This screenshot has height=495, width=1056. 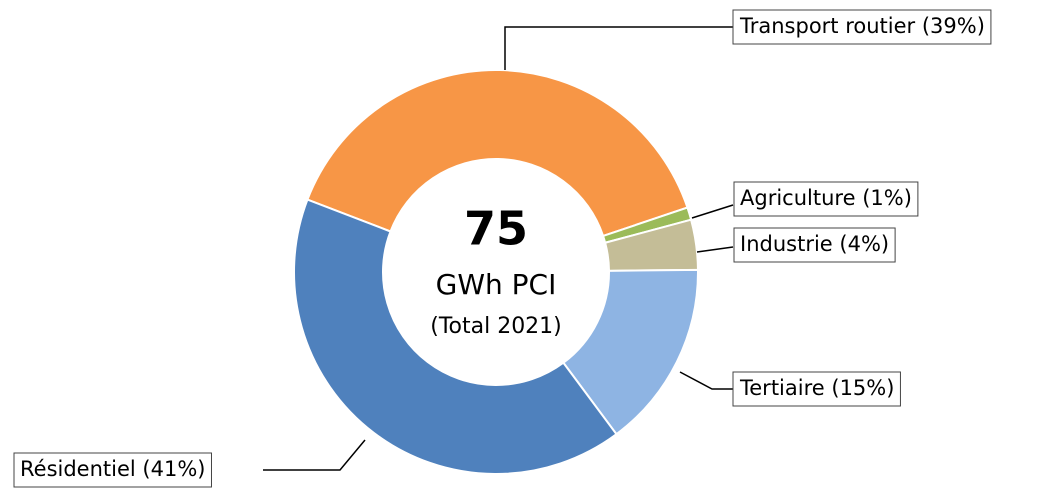 What do you see at coordinates (497, 153) in the screenshot?
I see `donut-slice` at bounding box center [497, 153].